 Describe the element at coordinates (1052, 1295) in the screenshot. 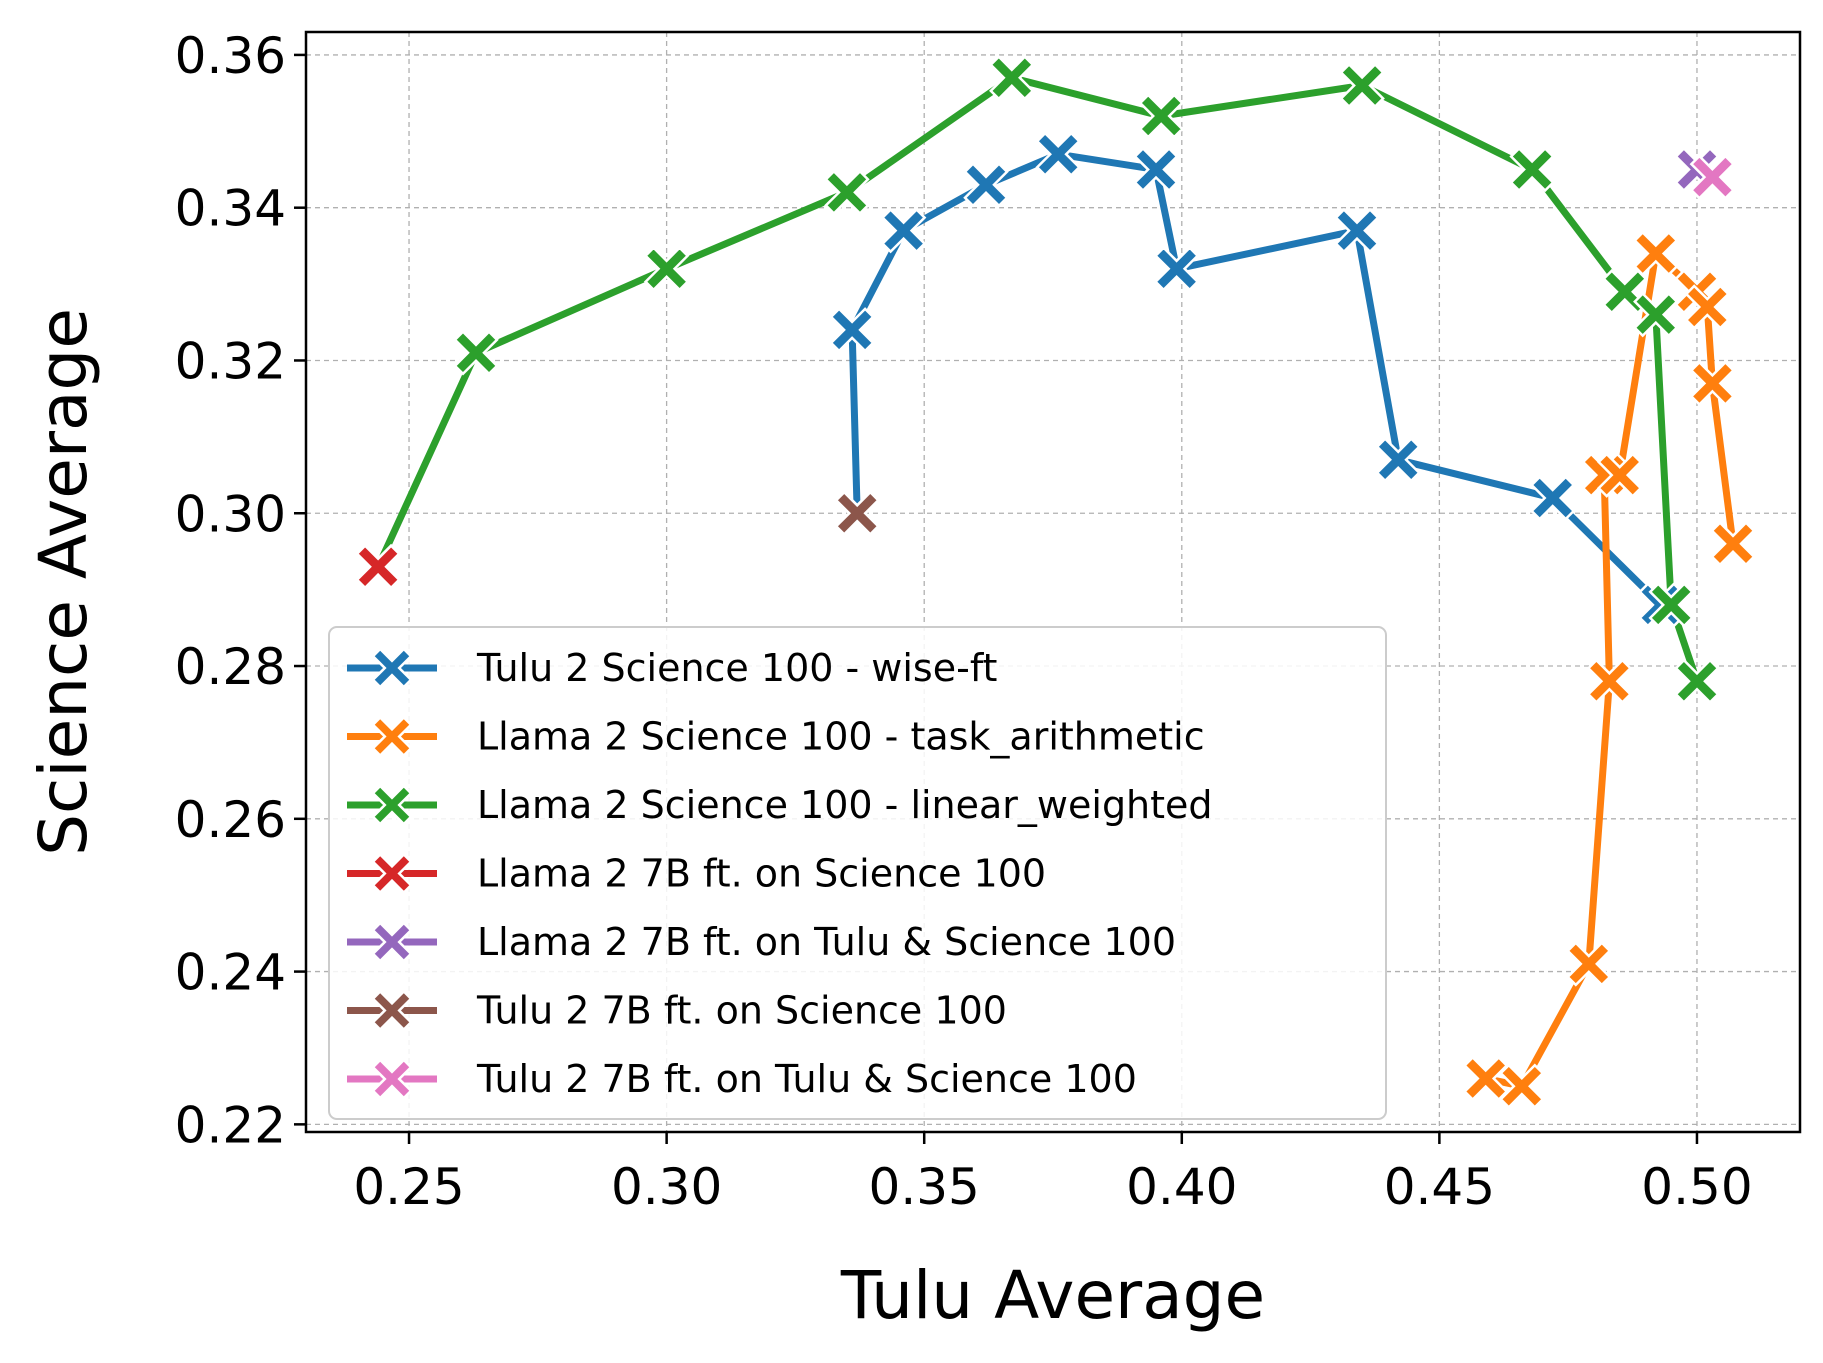

I see `x-axis-label: Tulu Average` at that location.